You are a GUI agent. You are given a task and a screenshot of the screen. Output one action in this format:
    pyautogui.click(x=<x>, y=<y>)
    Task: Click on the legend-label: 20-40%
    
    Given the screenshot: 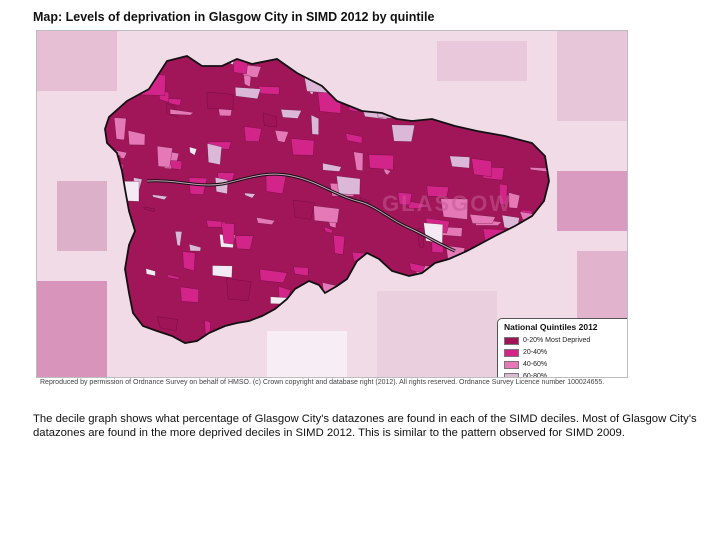 What is the action you would take?
    pyautogui.click(x=535, y=352)
    